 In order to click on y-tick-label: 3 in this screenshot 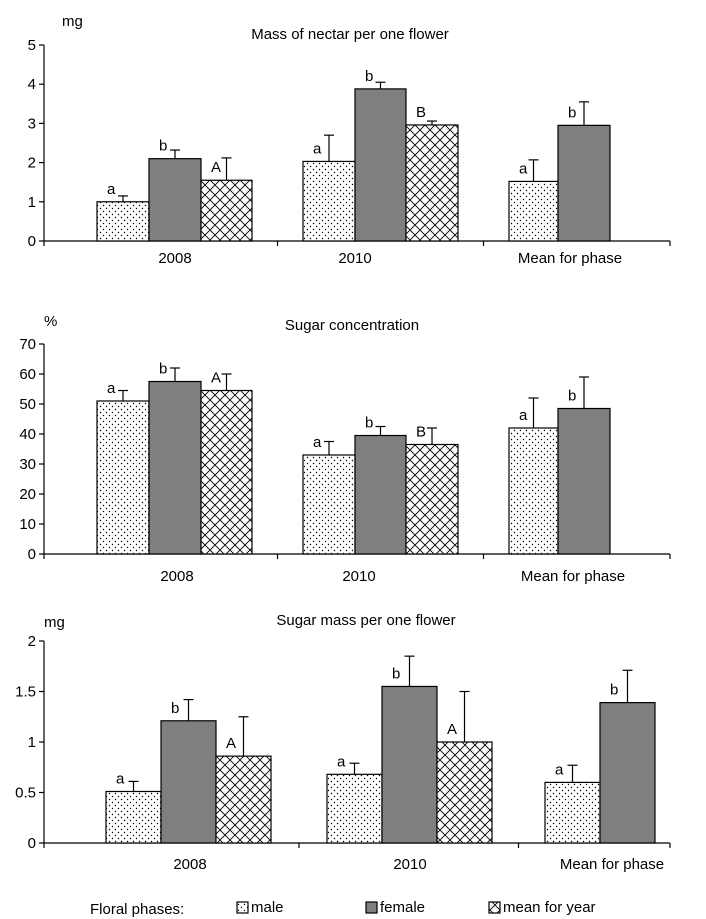, I will do `click(32, 123)`.